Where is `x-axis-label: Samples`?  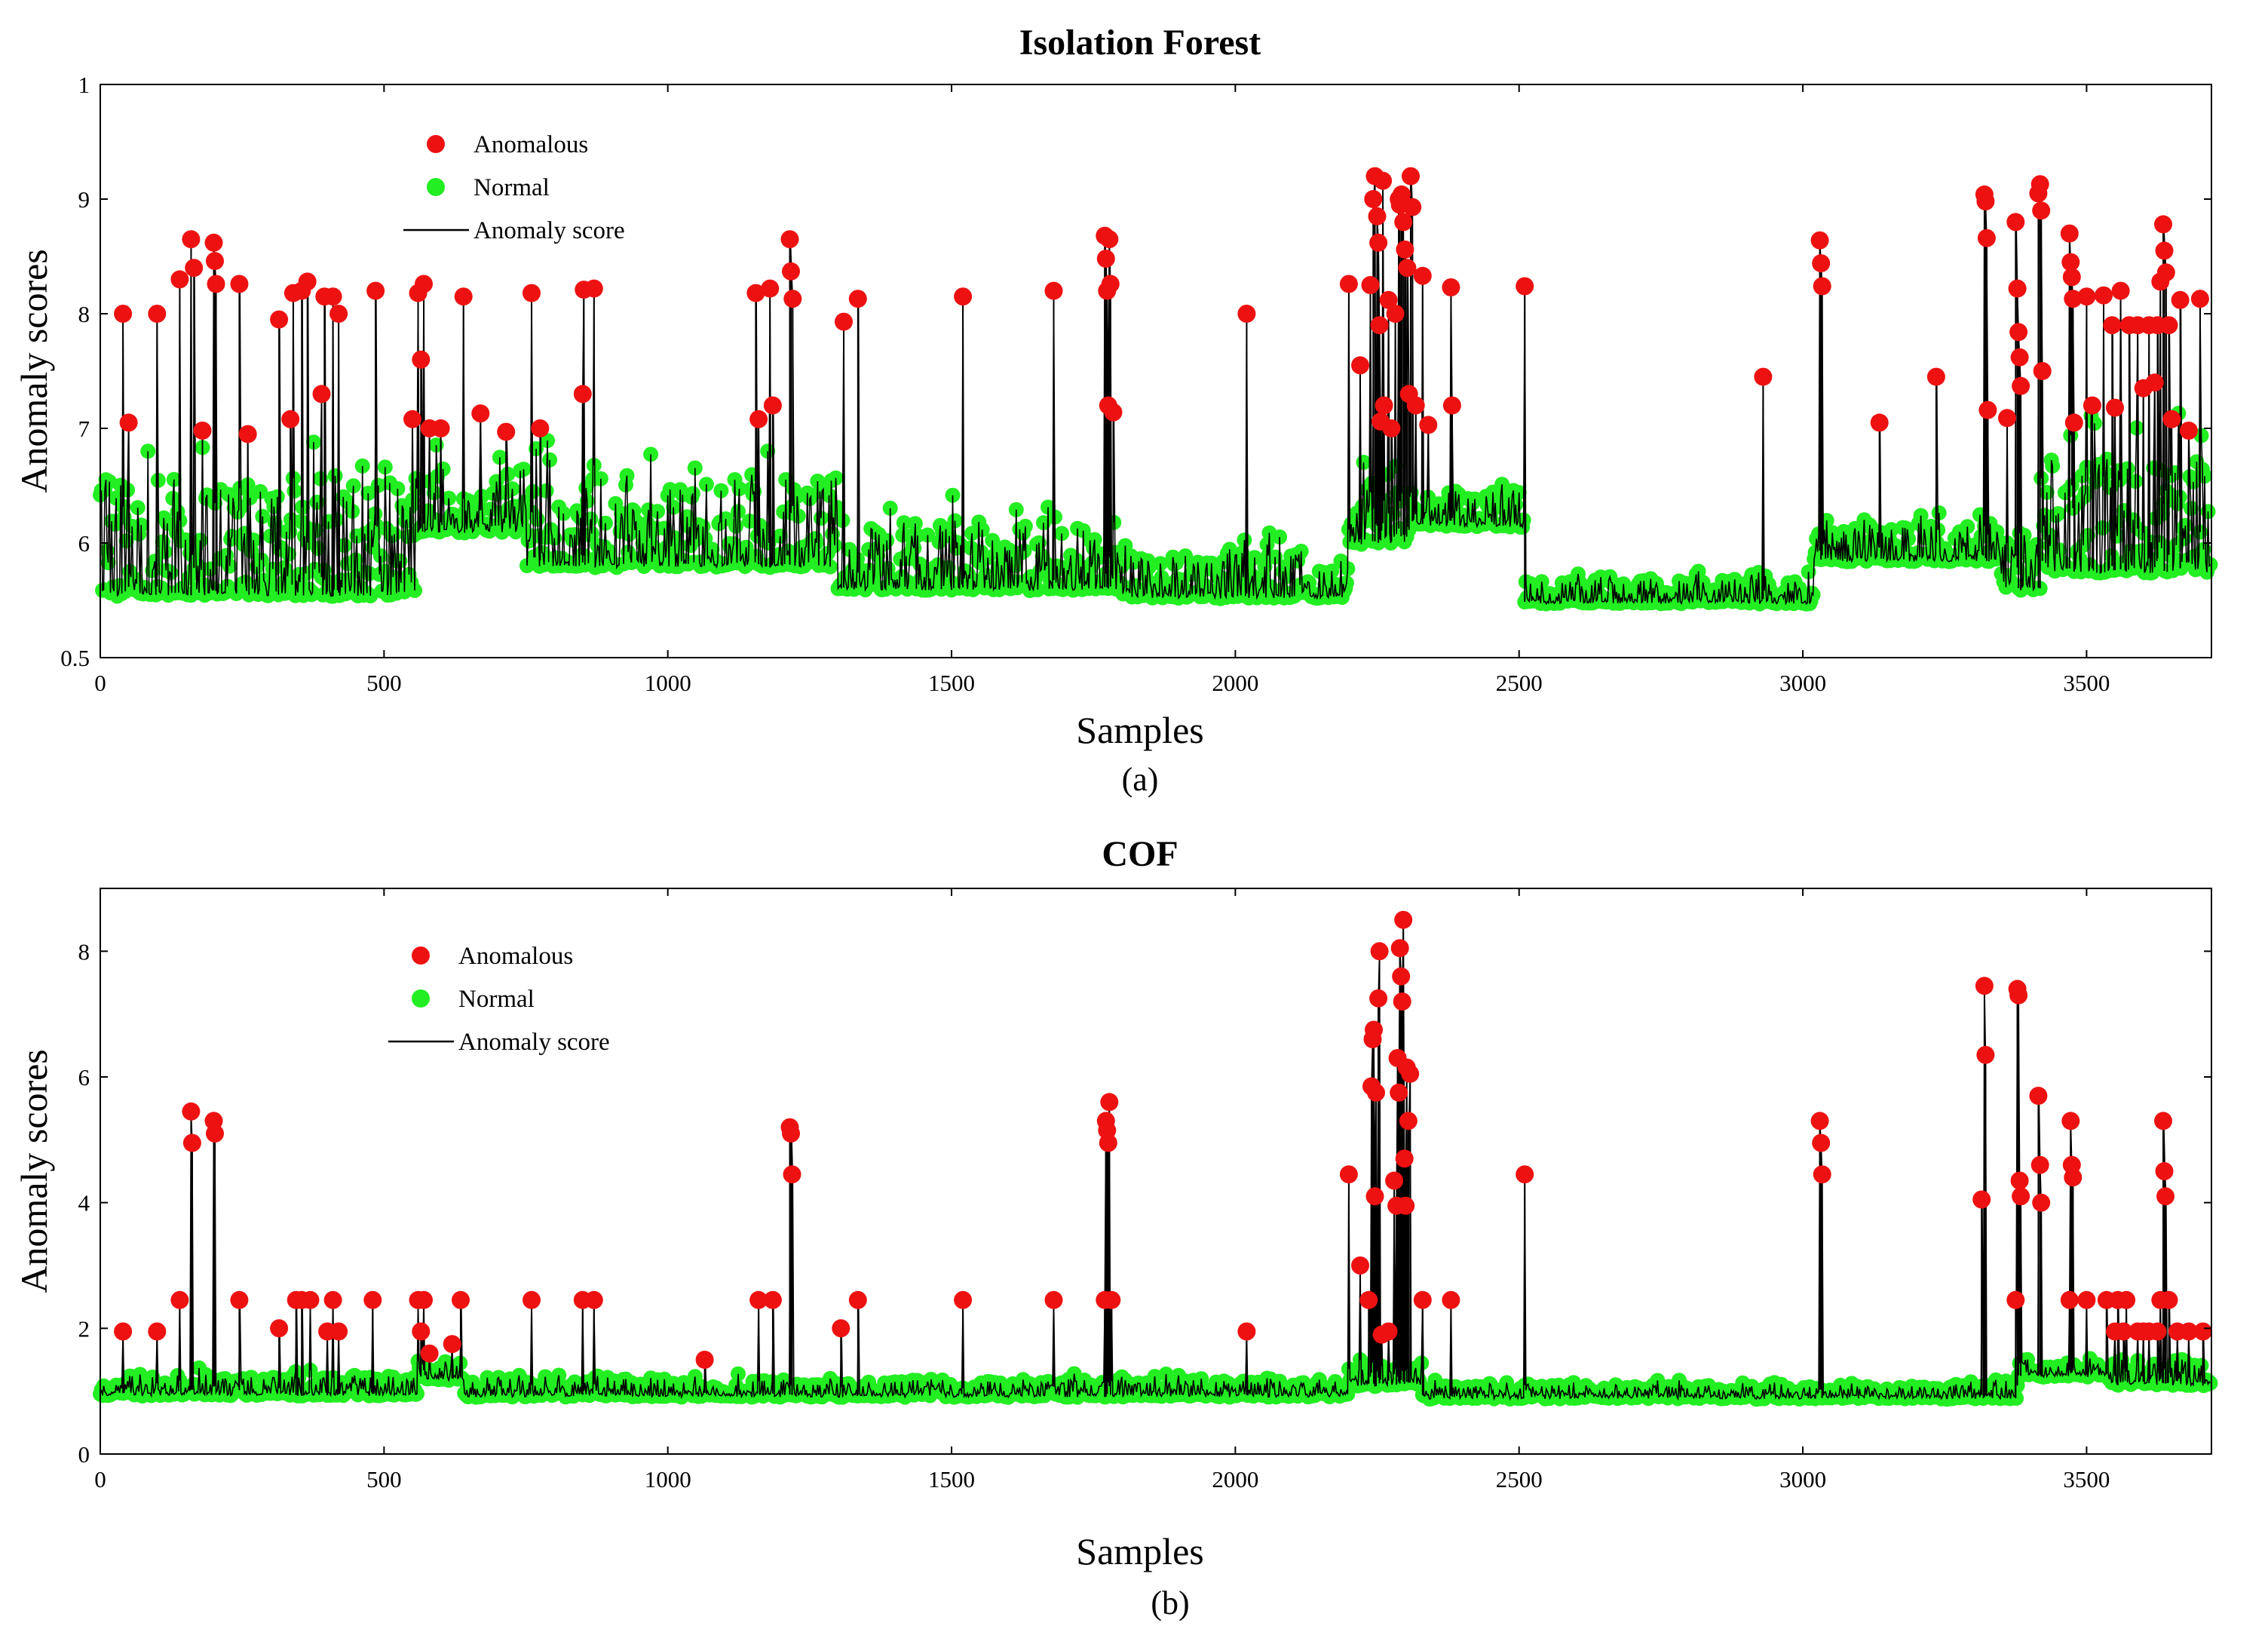
x-axis-label: Samples is located at coordinates (1139, 730).